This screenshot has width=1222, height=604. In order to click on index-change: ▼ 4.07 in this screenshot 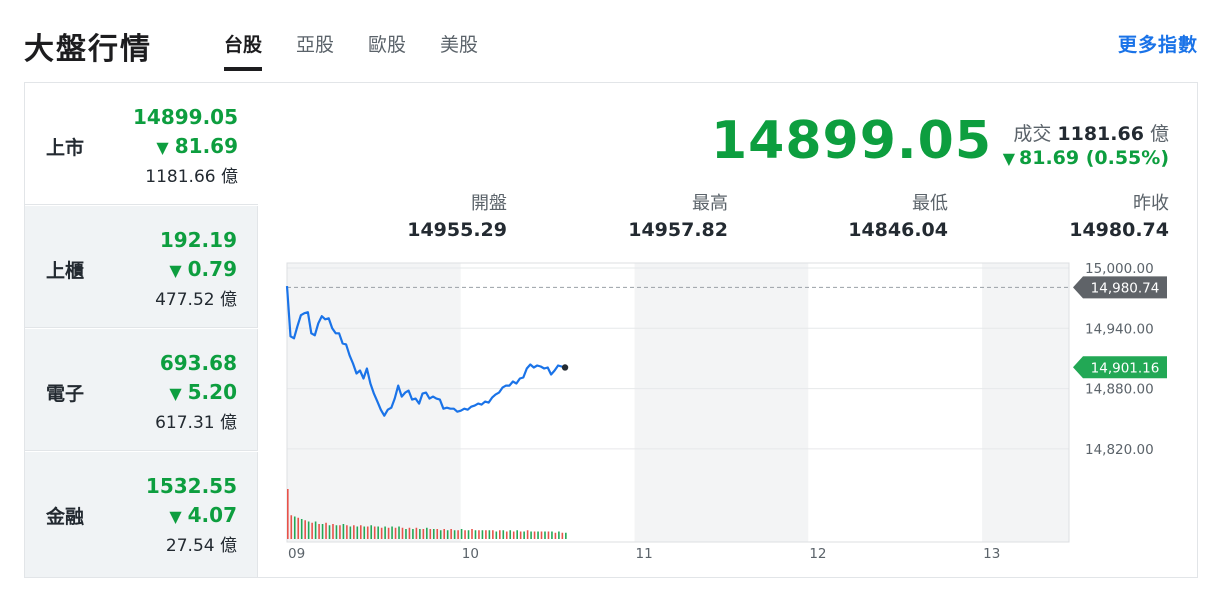, I will do `click(203, 515)`.